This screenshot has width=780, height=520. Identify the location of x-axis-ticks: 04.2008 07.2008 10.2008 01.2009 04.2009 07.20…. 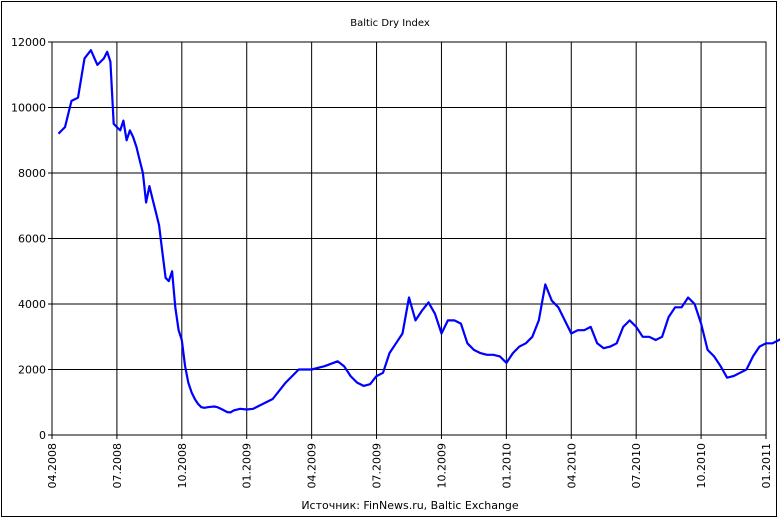
(409, 462).